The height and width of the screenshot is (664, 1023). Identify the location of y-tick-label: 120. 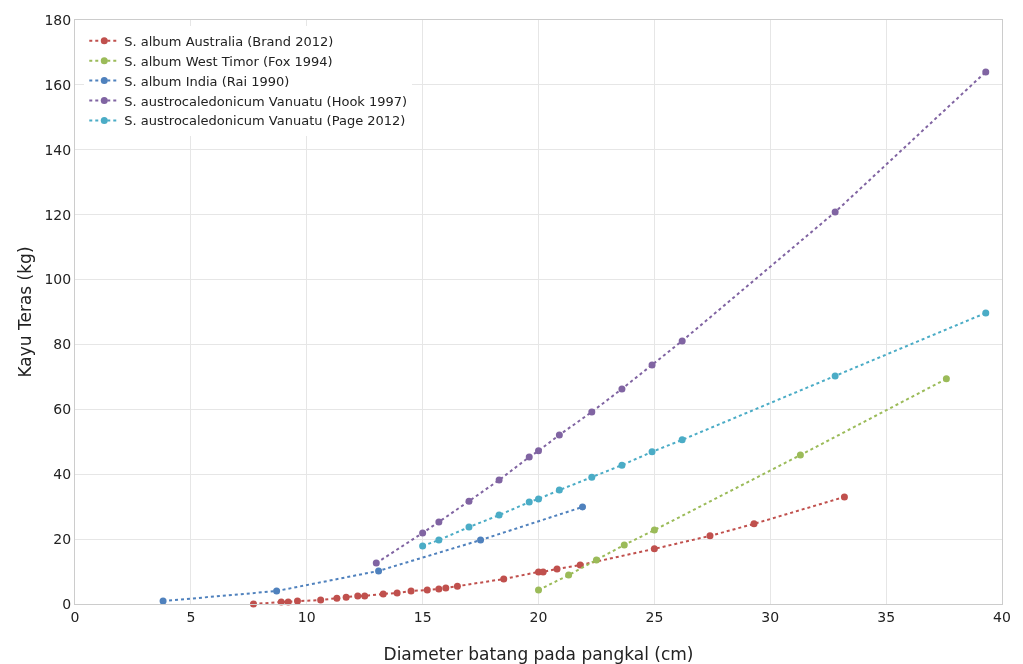
(58, 214).